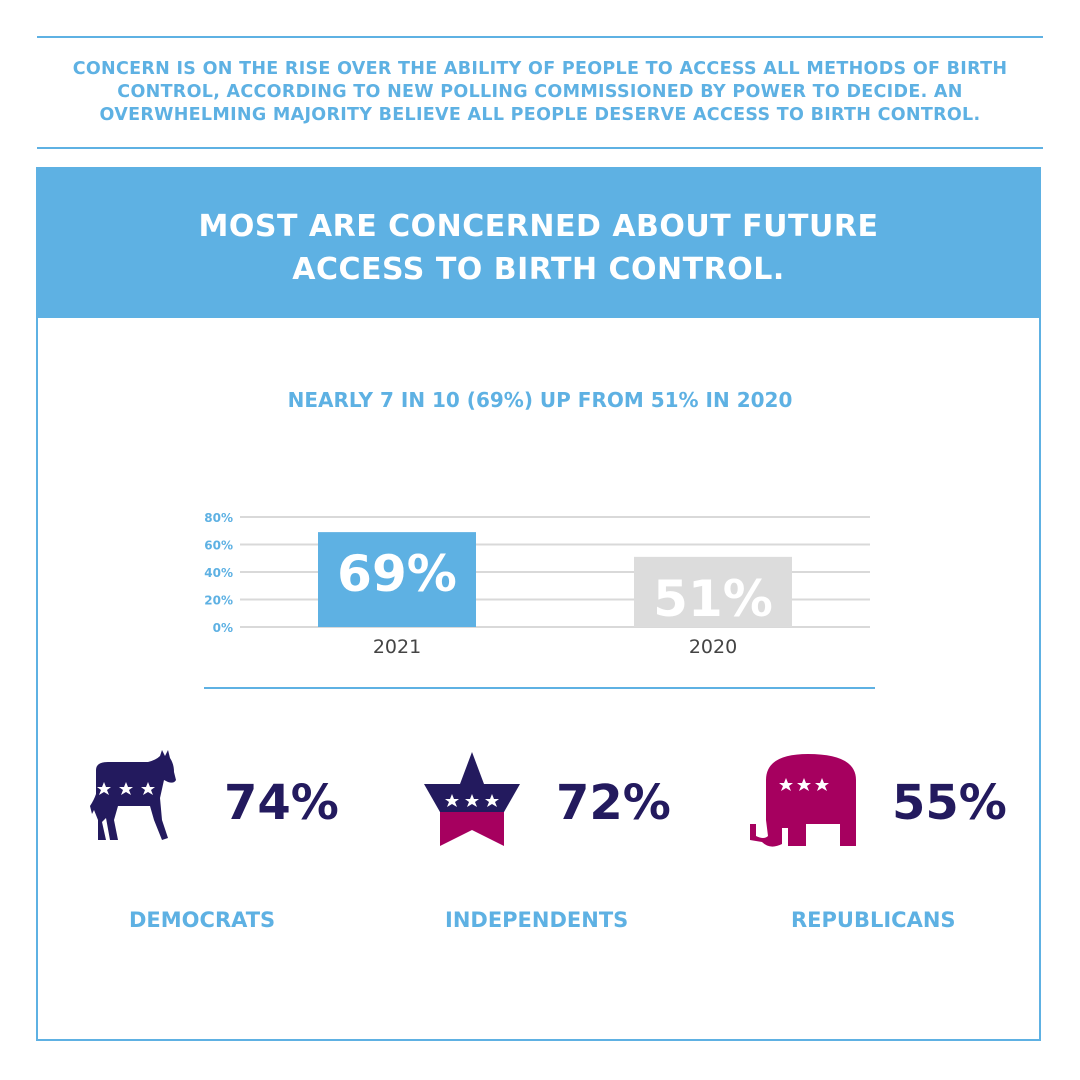 The image size is (1080, 1080). I want to click on banner-title-line2: ACCESS TO BIRTH CONTROL., so click(538, 269).